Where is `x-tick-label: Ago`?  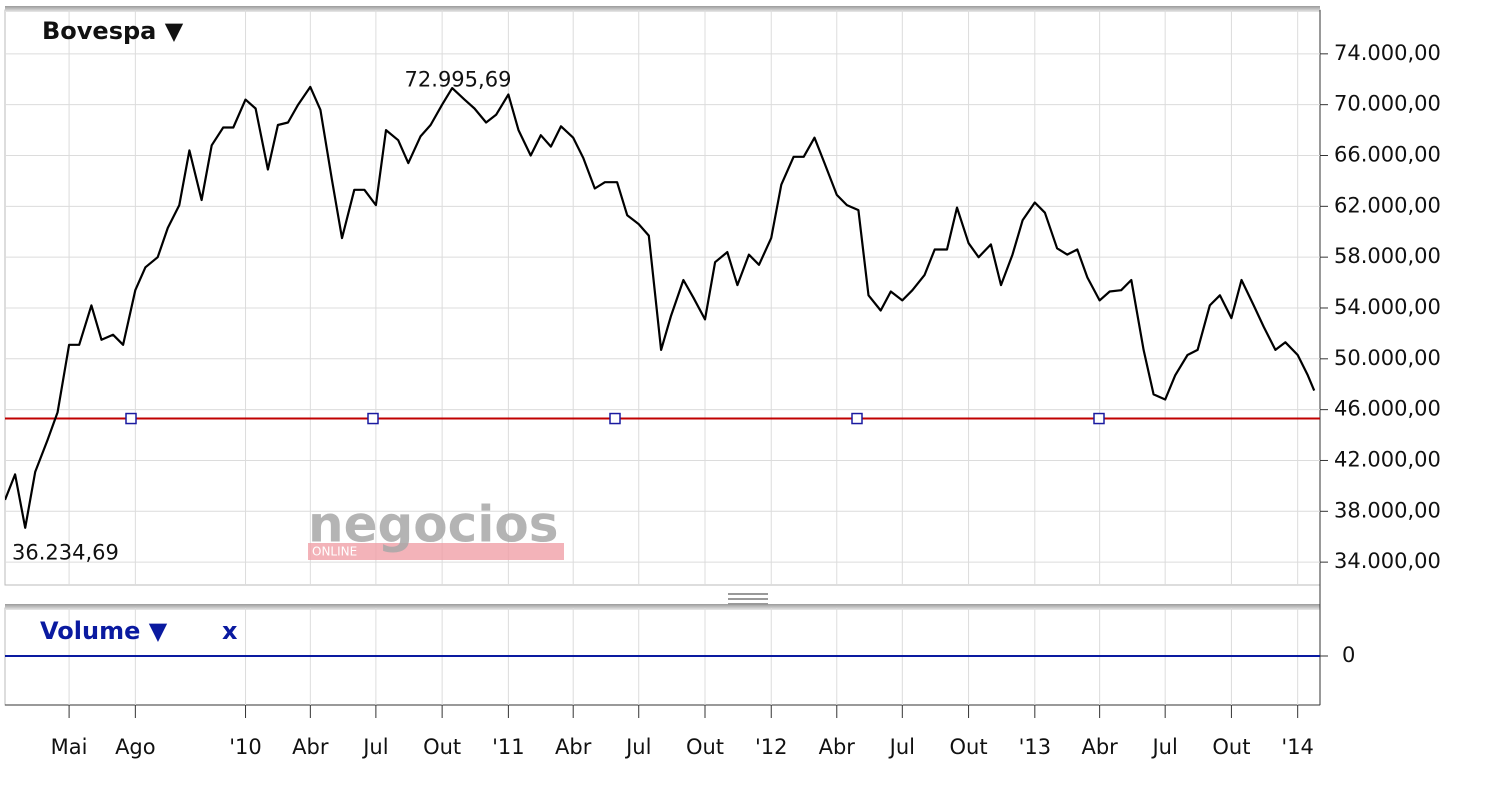 x-tick-label: Ago is located at coordinates (135, 747).